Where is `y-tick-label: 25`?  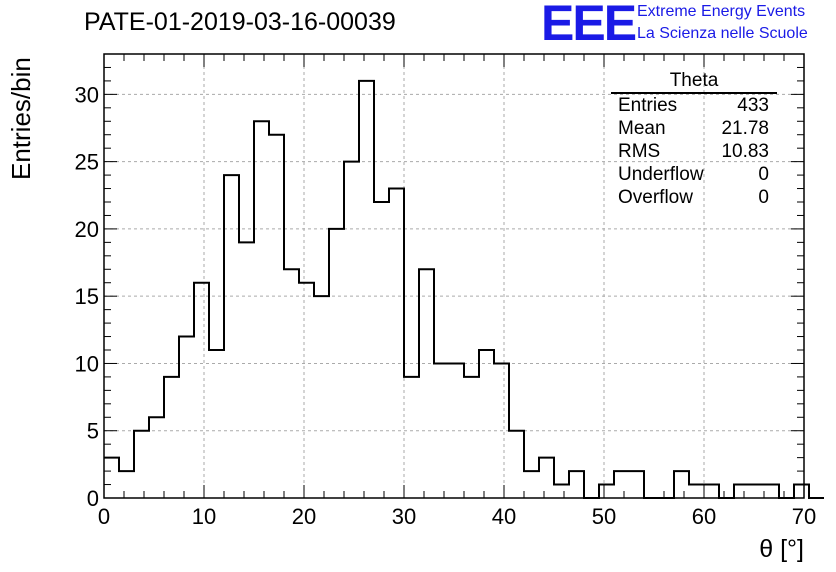
y-tick-label: 25 is located at coordinates (87, 162).